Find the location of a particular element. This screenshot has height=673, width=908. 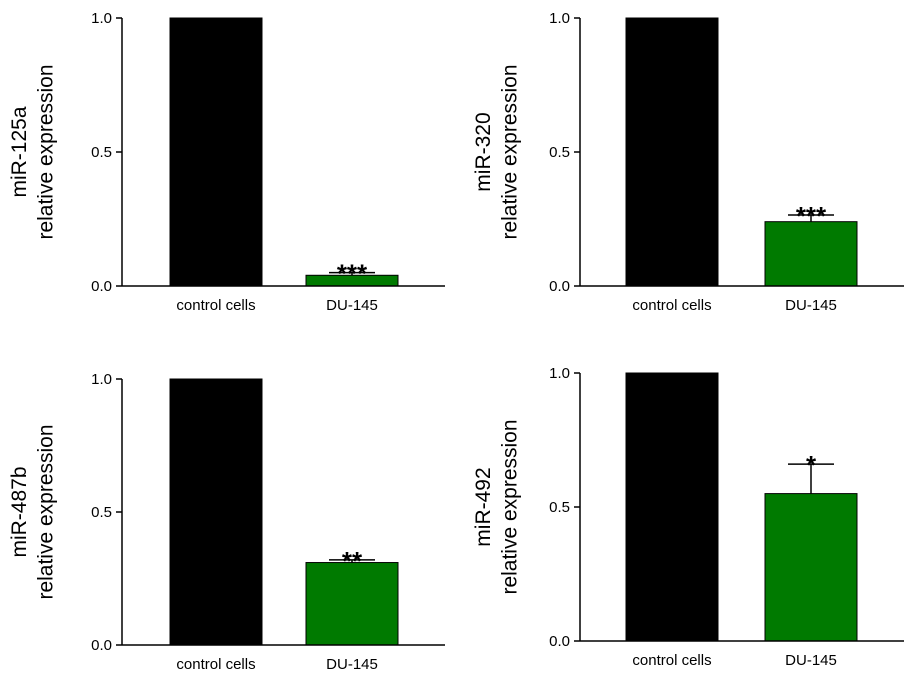

y-axis-label: miR-492 relative expression is located at coordinates (496, 506).